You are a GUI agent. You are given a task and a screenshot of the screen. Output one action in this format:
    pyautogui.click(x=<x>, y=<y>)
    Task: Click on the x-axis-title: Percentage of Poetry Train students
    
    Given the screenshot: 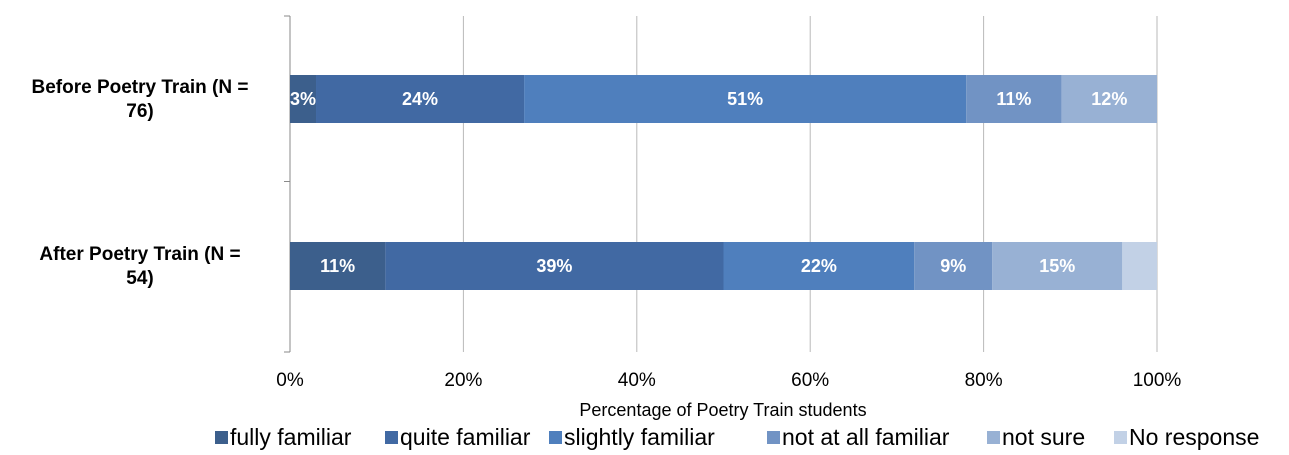 What is the action you would take?
    pyautogui.click(x=722, y=410)
    